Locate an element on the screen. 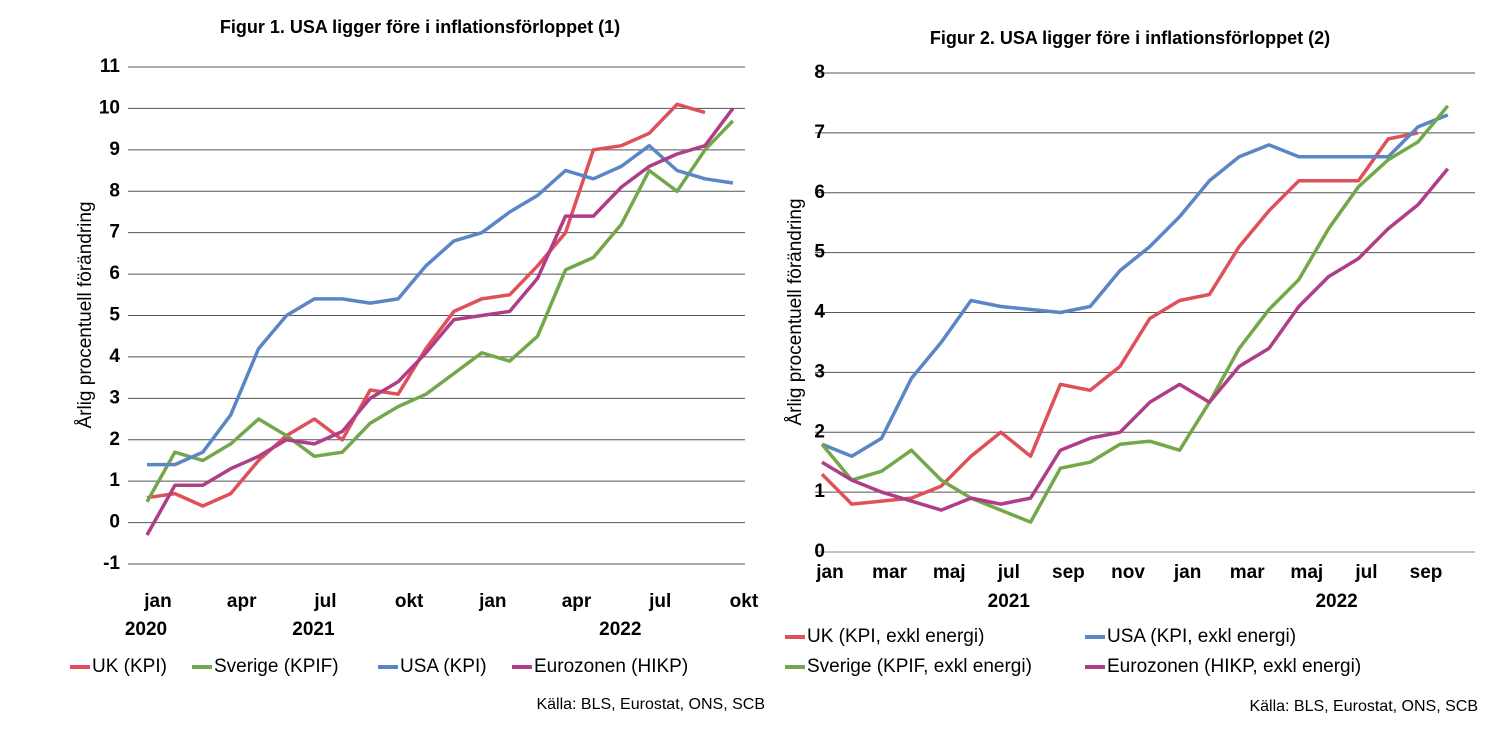 The height and width of the screenshot is (732, 1510). legend-label: USA (KPI, exkl energi) is located at coordinates (1201, 636).